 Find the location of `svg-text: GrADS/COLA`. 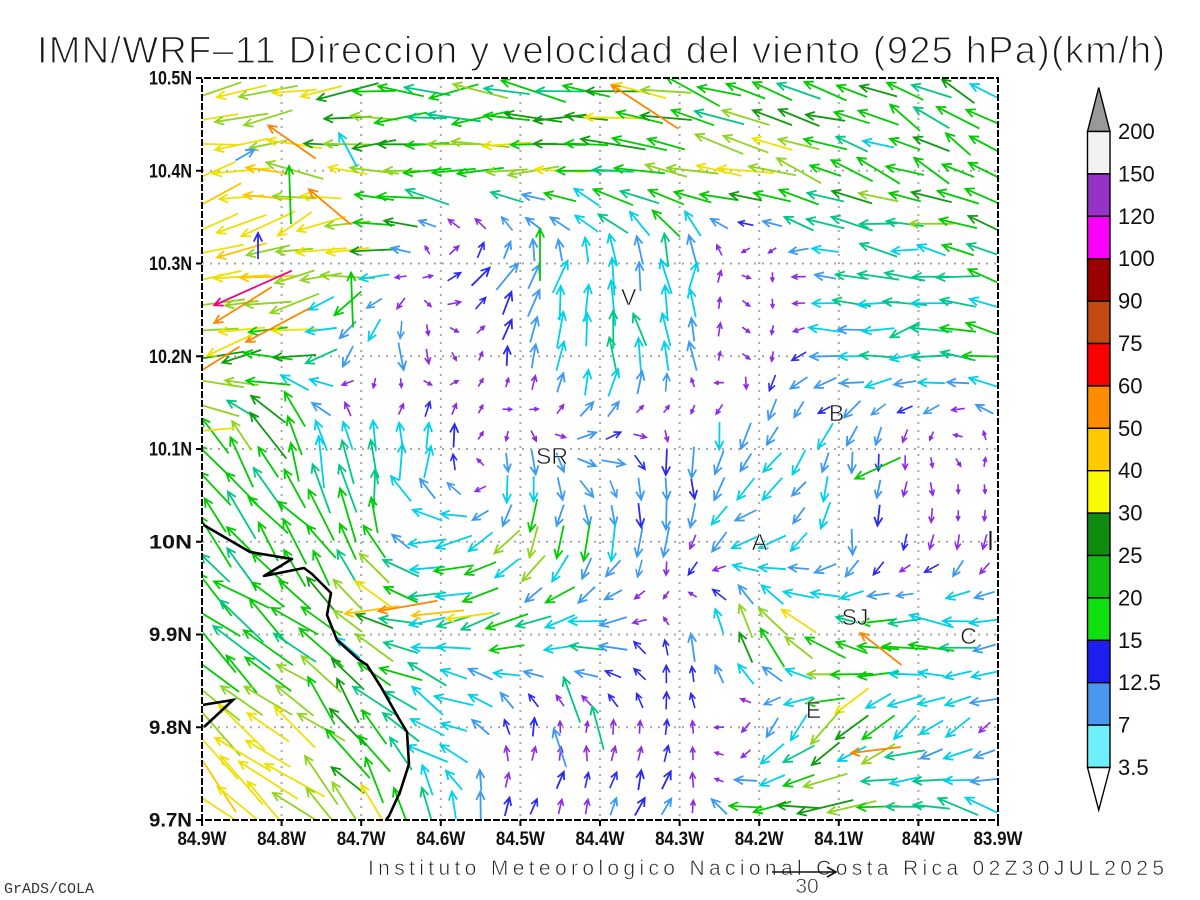

svg-text: GrADS/COLA is located at coordinates (49, 889).